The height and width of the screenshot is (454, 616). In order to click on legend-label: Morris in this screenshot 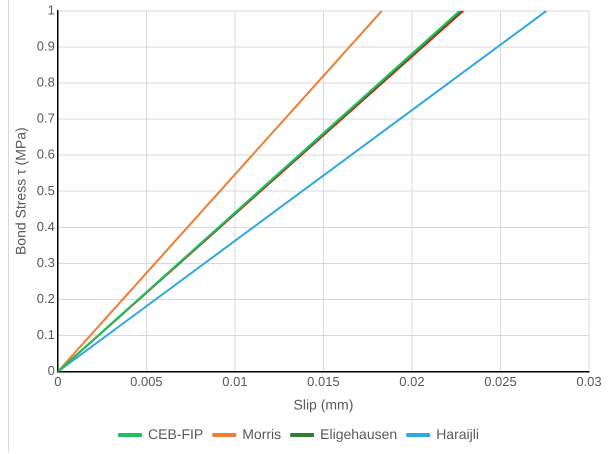, I will do `click(262, 434)`.